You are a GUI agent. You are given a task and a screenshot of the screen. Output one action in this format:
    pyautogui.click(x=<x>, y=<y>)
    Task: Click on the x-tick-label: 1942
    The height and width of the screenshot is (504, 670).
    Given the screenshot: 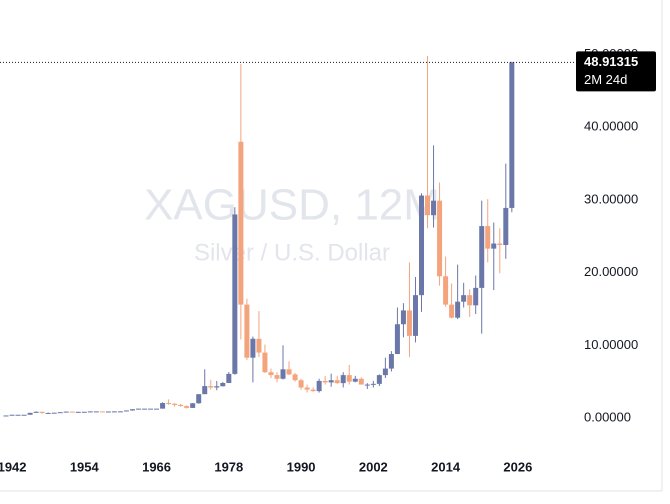 What is the action you would take?
    pyautogui.click(x=13, y=466)
    